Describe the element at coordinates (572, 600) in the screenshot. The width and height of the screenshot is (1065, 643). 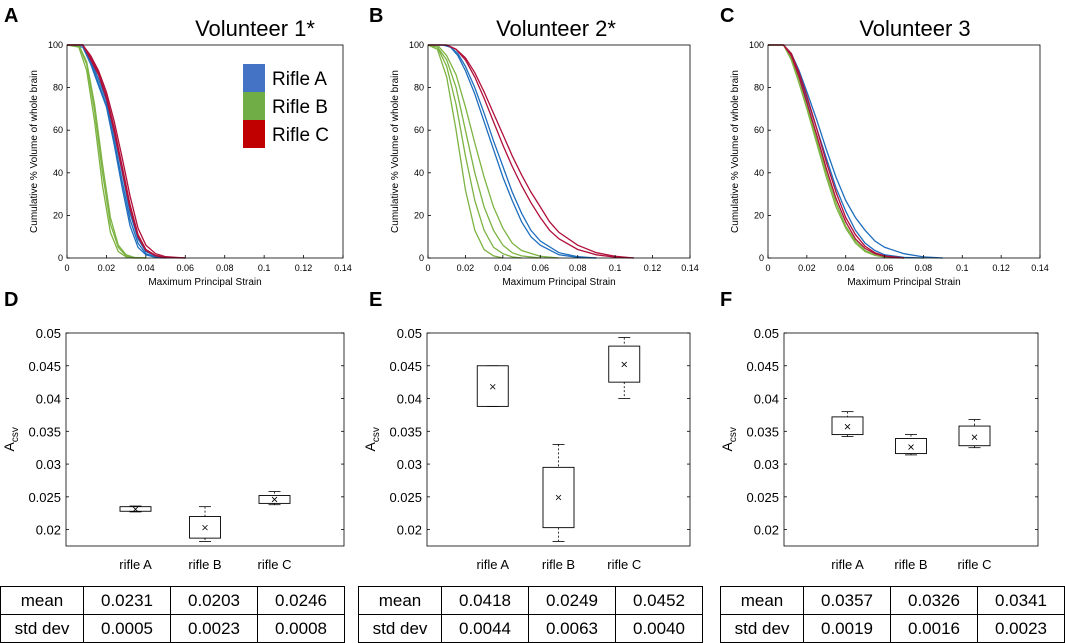
I see `stats-value: 0.0249` at that location.